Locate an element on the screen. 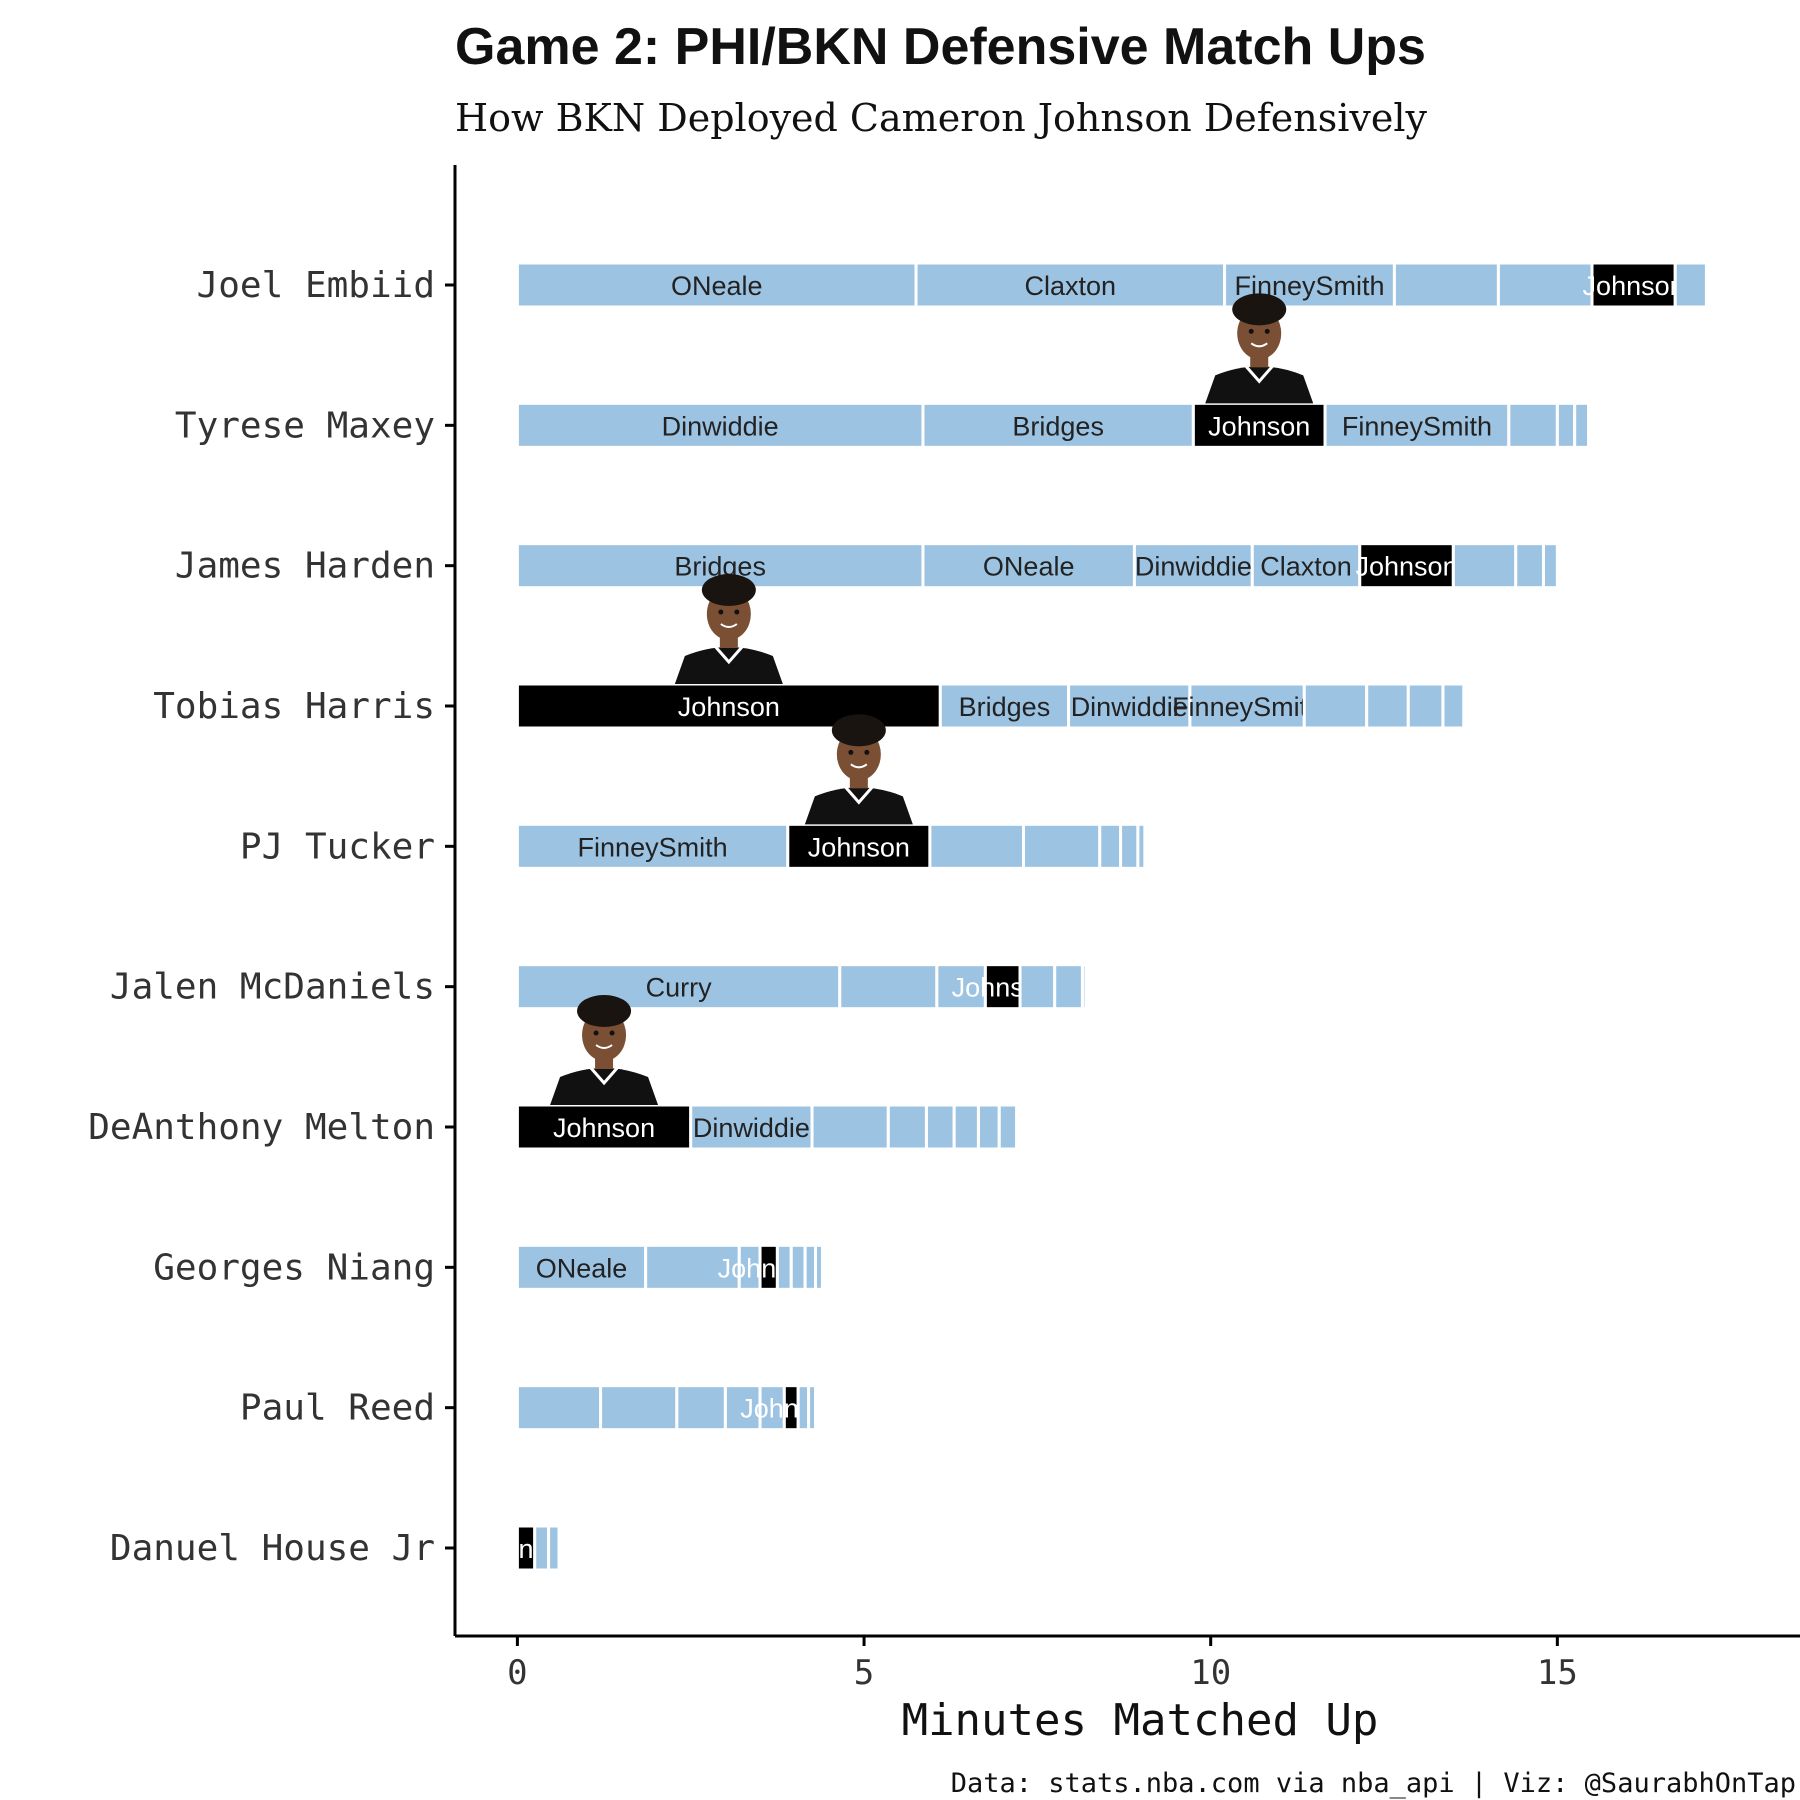 This screenshot has height=1800, width=1800. y-tick-label: Tyrese Maxey is located at coordinates (305, 425).